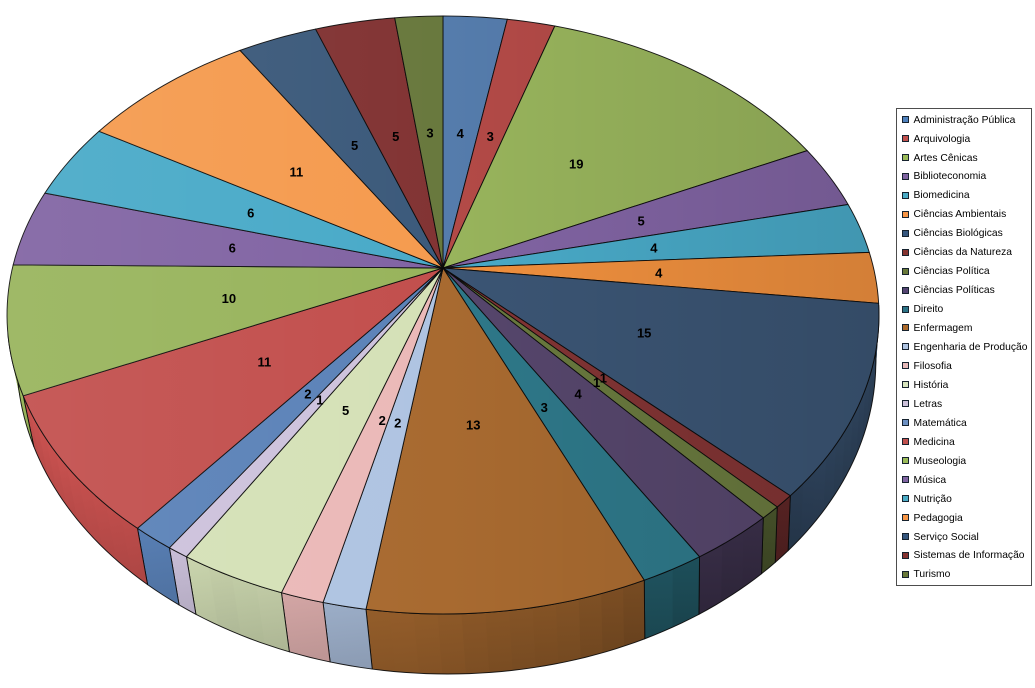  What do you see at coordinates (576, 164) in the screenshot?
I see `svg-text: 19` at bounding box center [576, 164].